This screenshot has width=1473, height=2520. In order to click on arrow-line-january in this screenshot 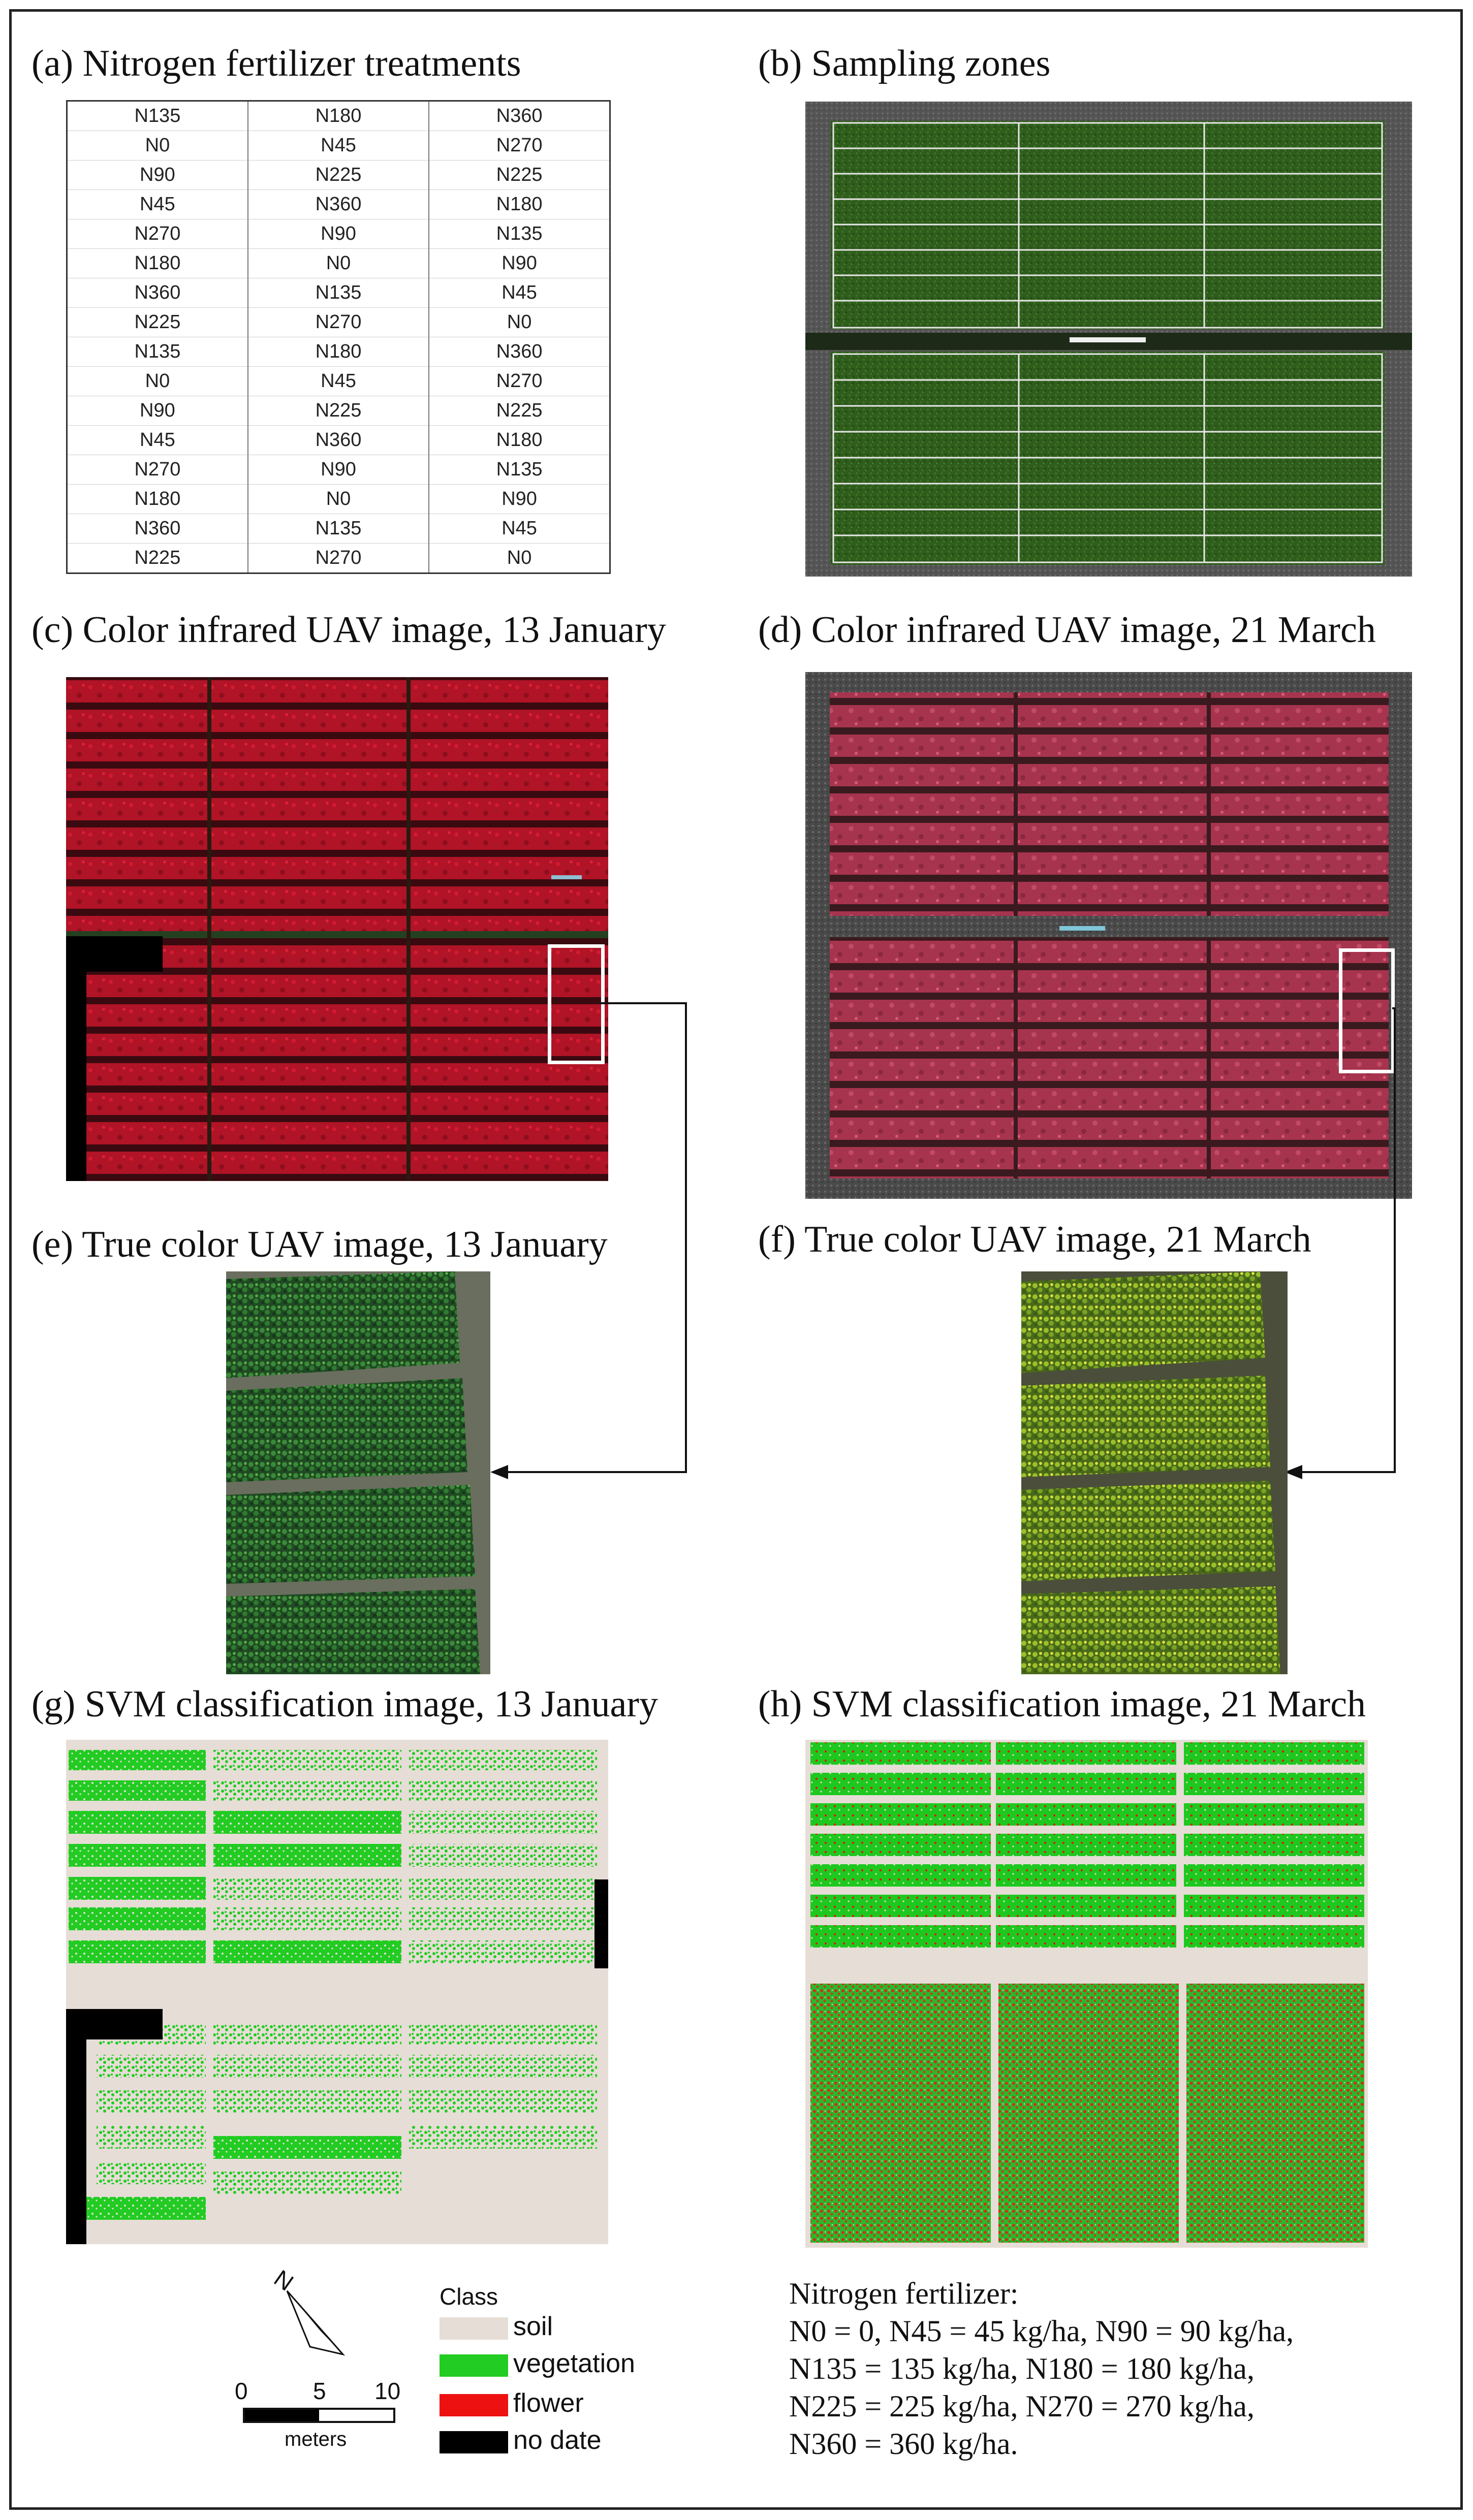, I will do `click(596, 1237)`.